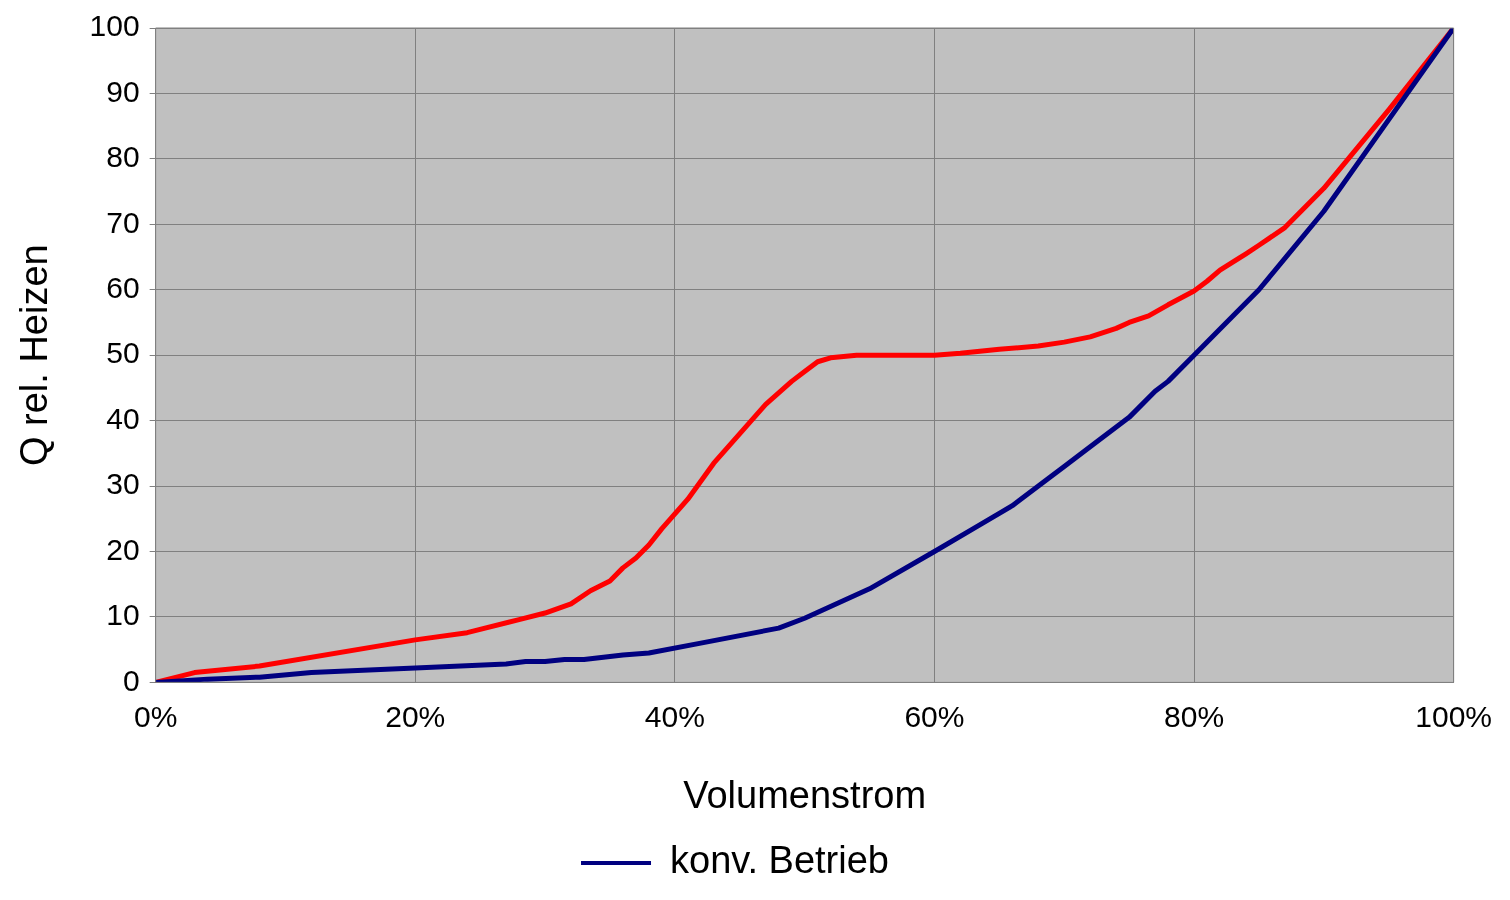 Image resolution: width=1510 pixels, height=900 pixels. I want to click on y-tick-label: 80, so click(123, 157).